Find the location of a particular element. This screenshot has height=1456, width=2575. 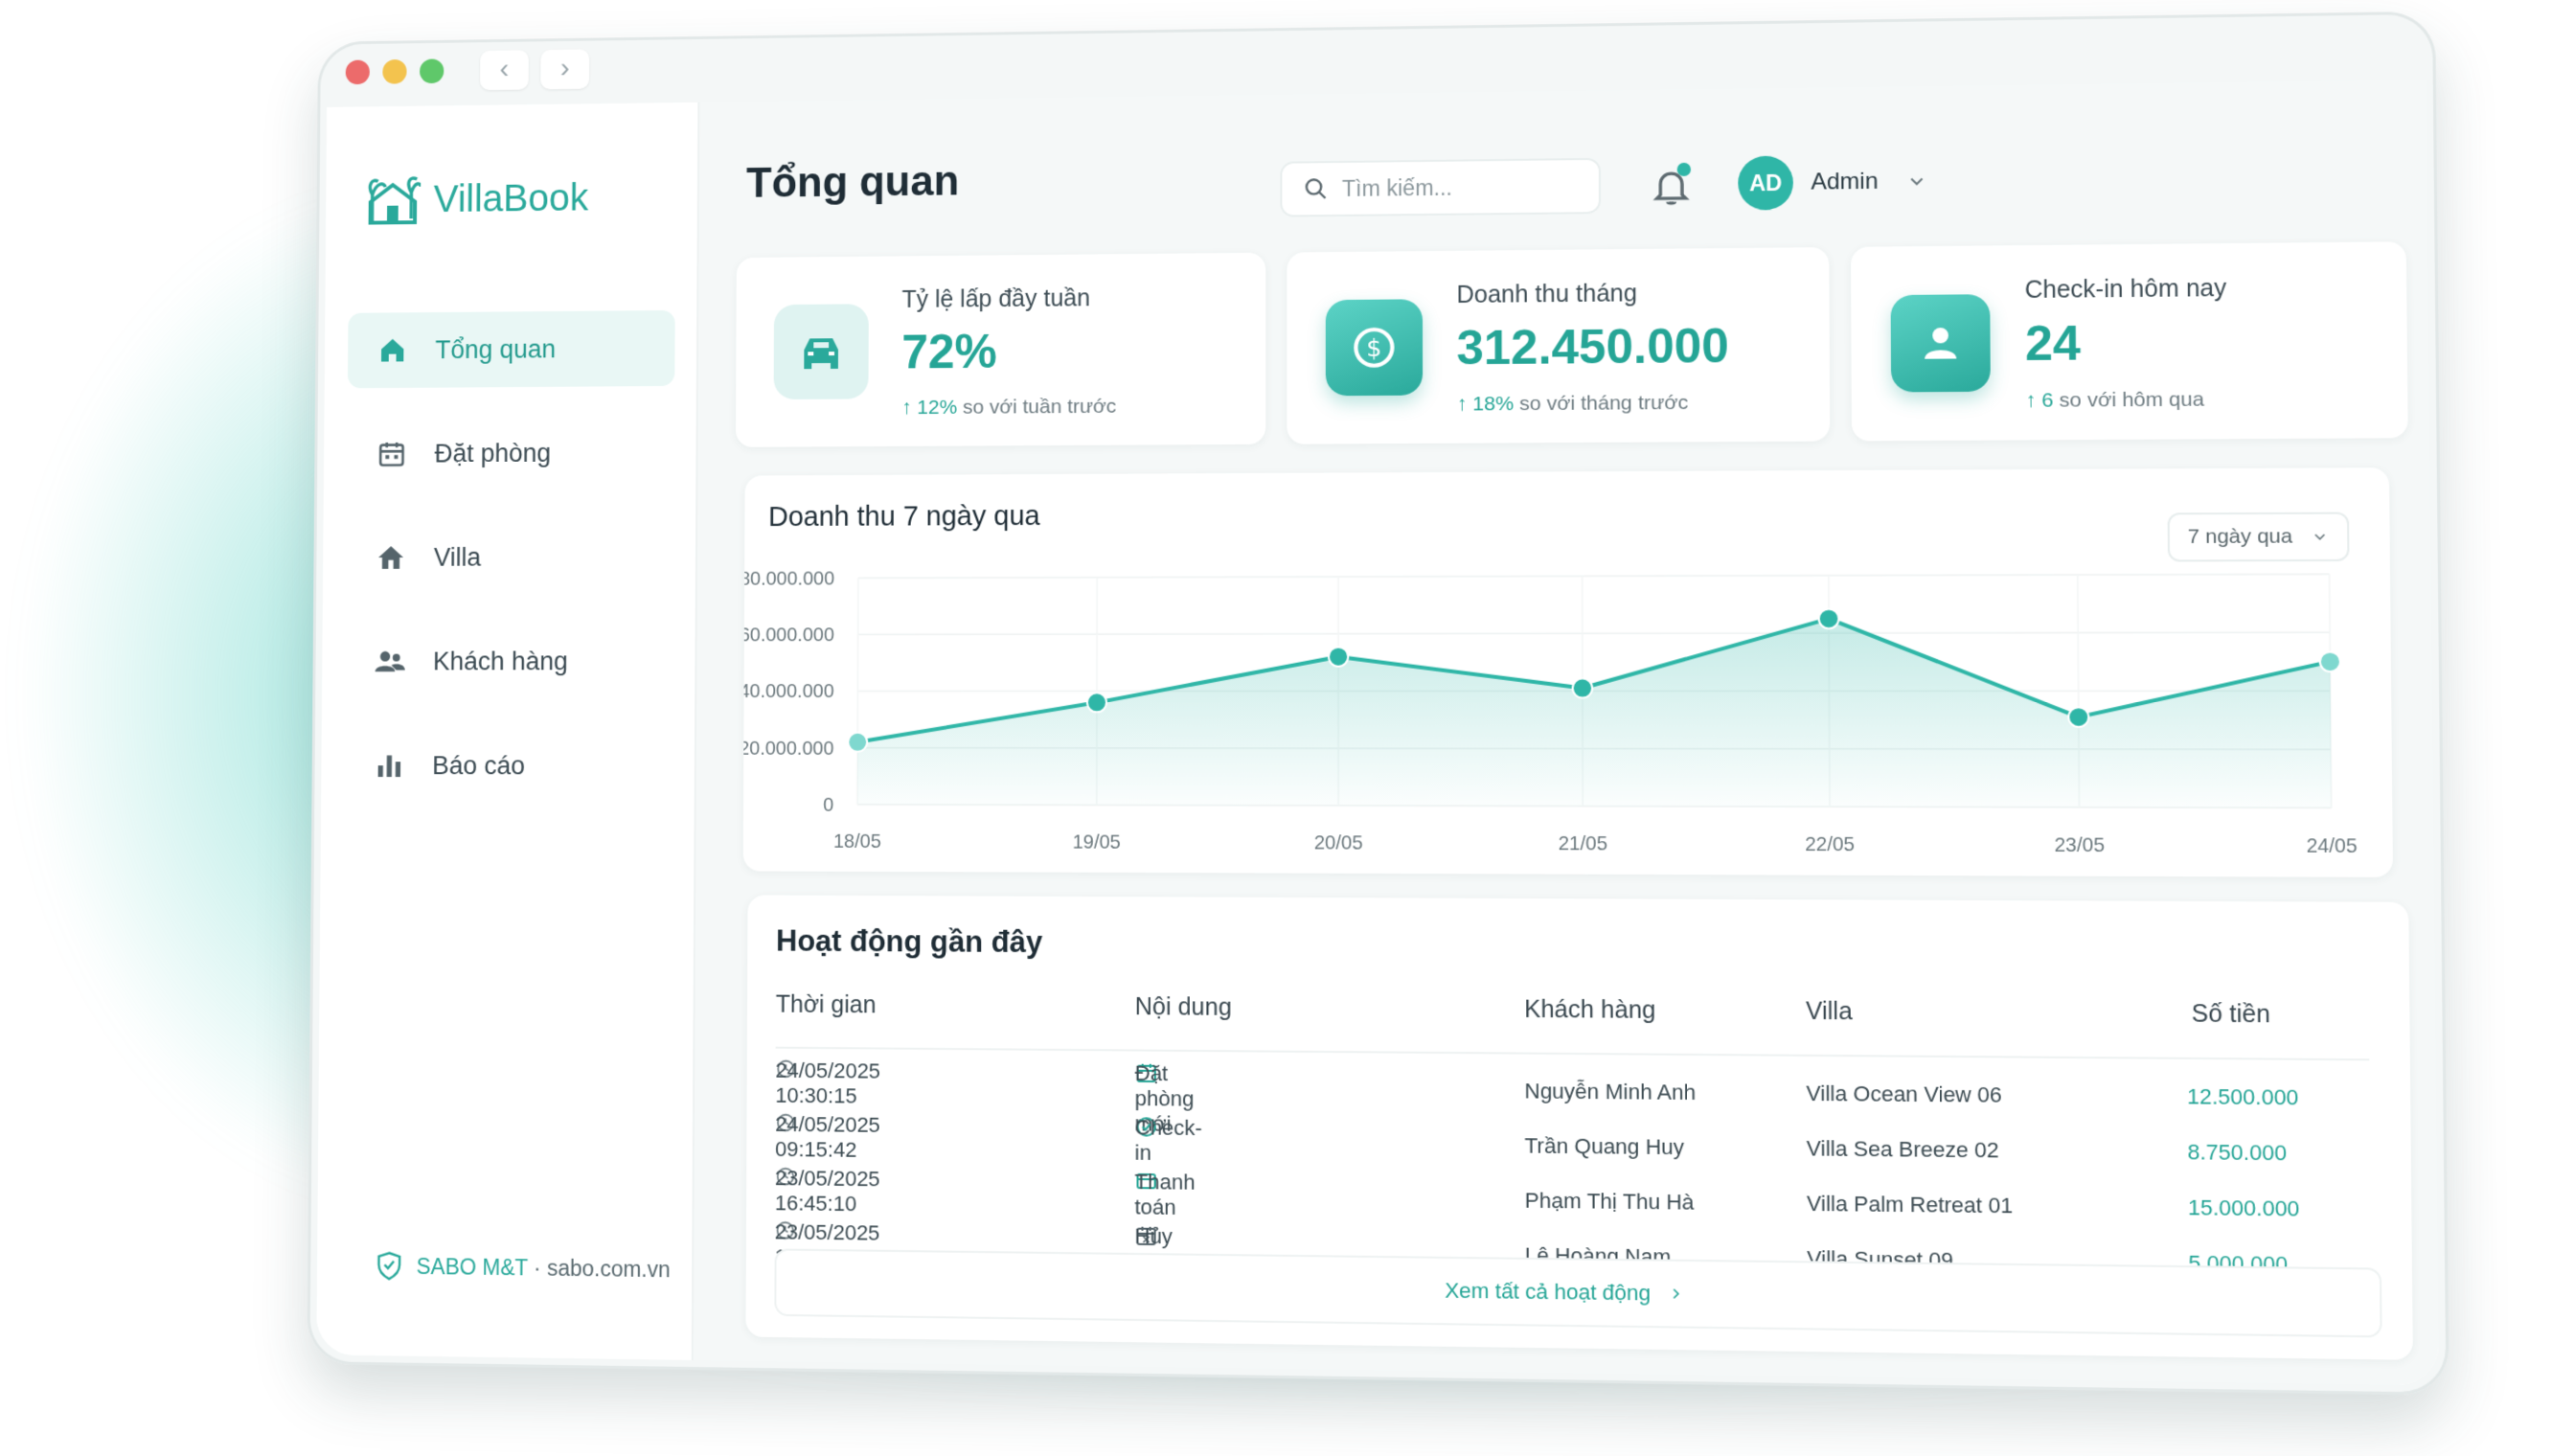

x-tick-label: 22/05 is located at coordinates (1830, 844).